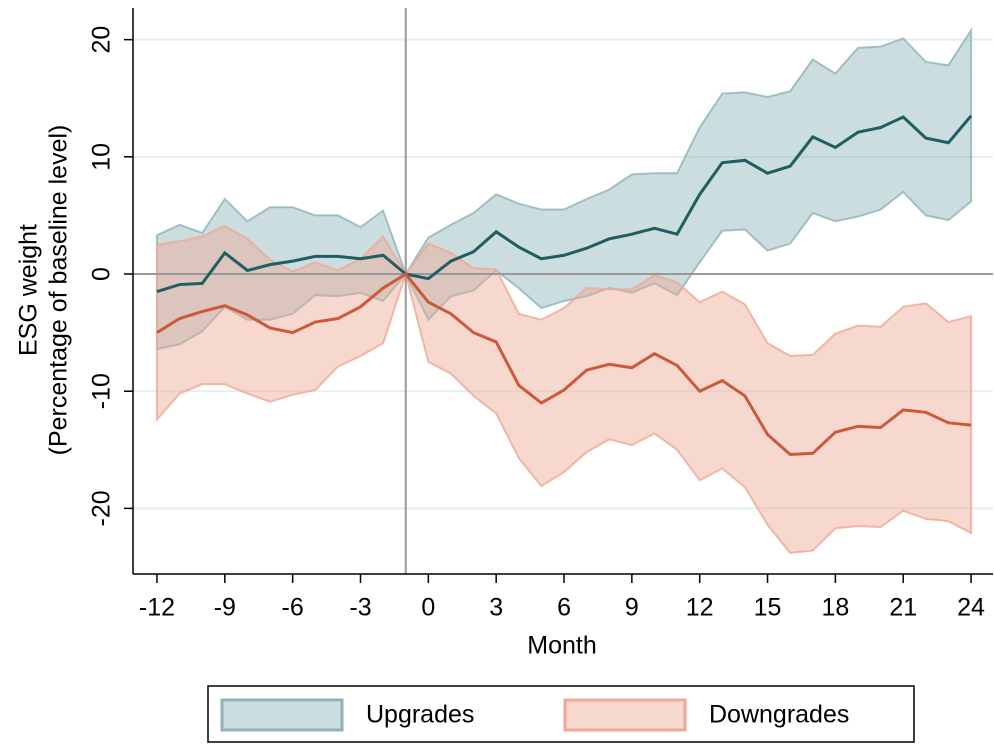  I want to click on x-tick-label: 21, so click(903, 608).